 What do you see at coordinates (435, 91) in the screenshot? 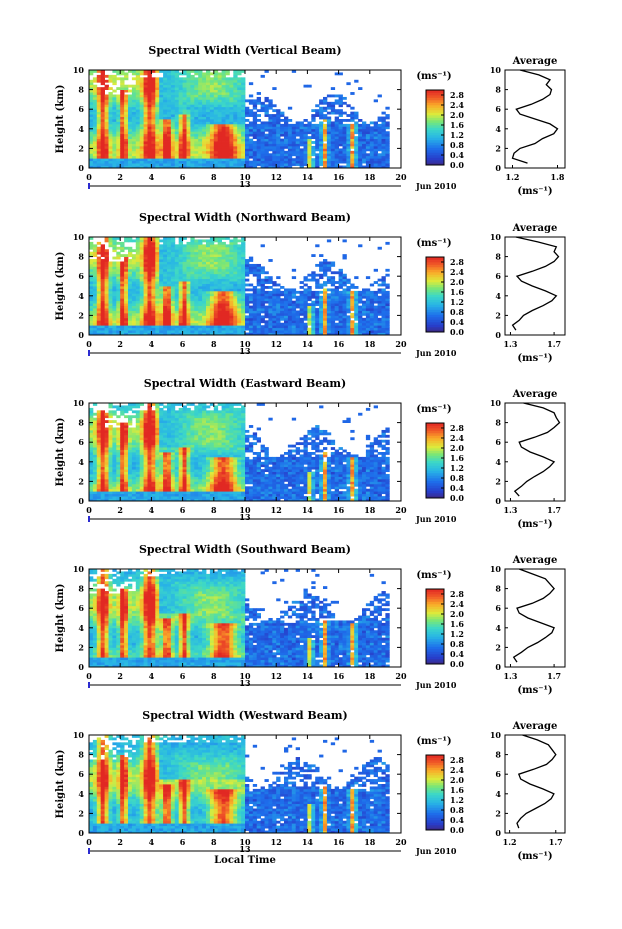
I see `colorbar-segment` at bounding box center [435, 91].